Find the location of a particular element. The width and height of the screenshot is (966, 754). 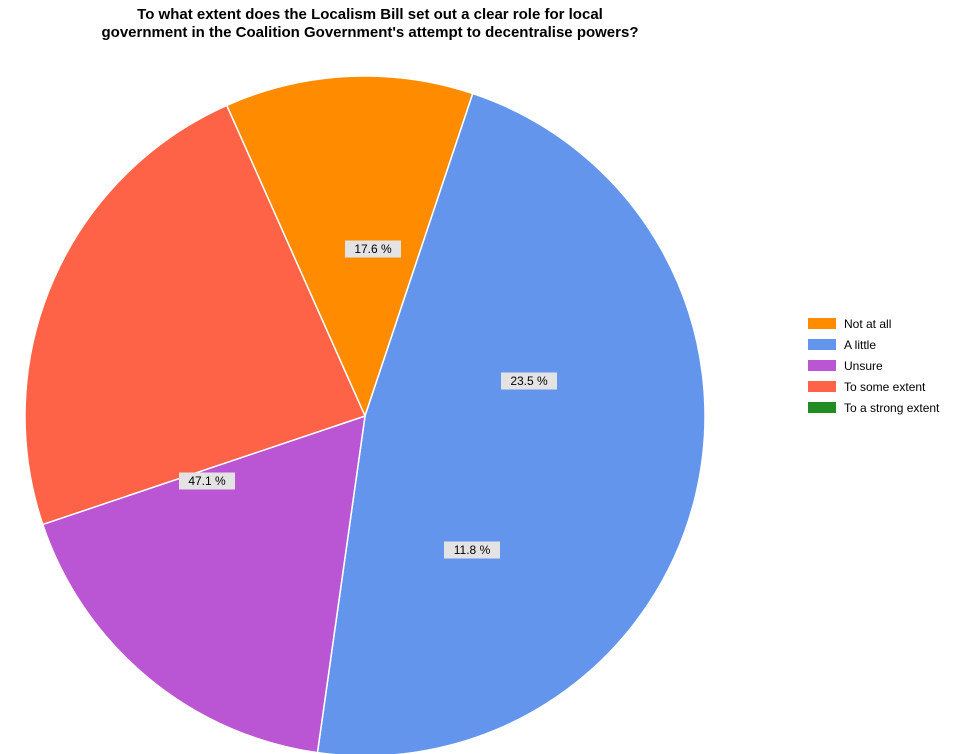

slice-label-not-at-all: 11.8 % is located at coordinates (472, 550).